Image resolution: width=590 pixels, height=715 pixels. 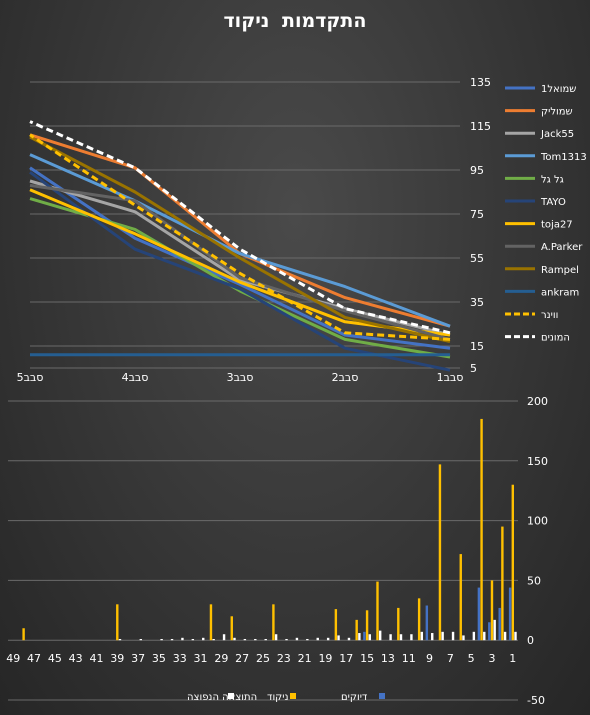 What do you see at coordinates (117, 658) in the screenshot?
I see `x-tick-label: 39` at bounding box center [117, 658].